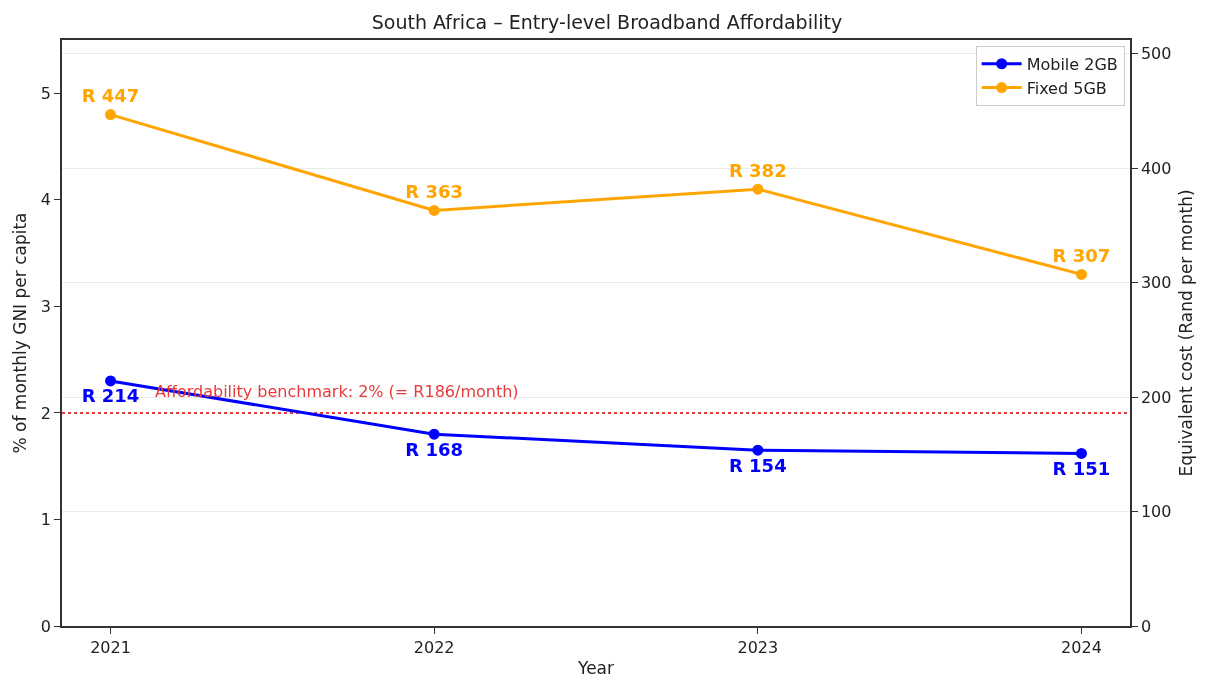  What do you see at coordinates (758, 647) in the screenshot?
I see `x-tick-label: 2023` at bounding box center [758, 647].